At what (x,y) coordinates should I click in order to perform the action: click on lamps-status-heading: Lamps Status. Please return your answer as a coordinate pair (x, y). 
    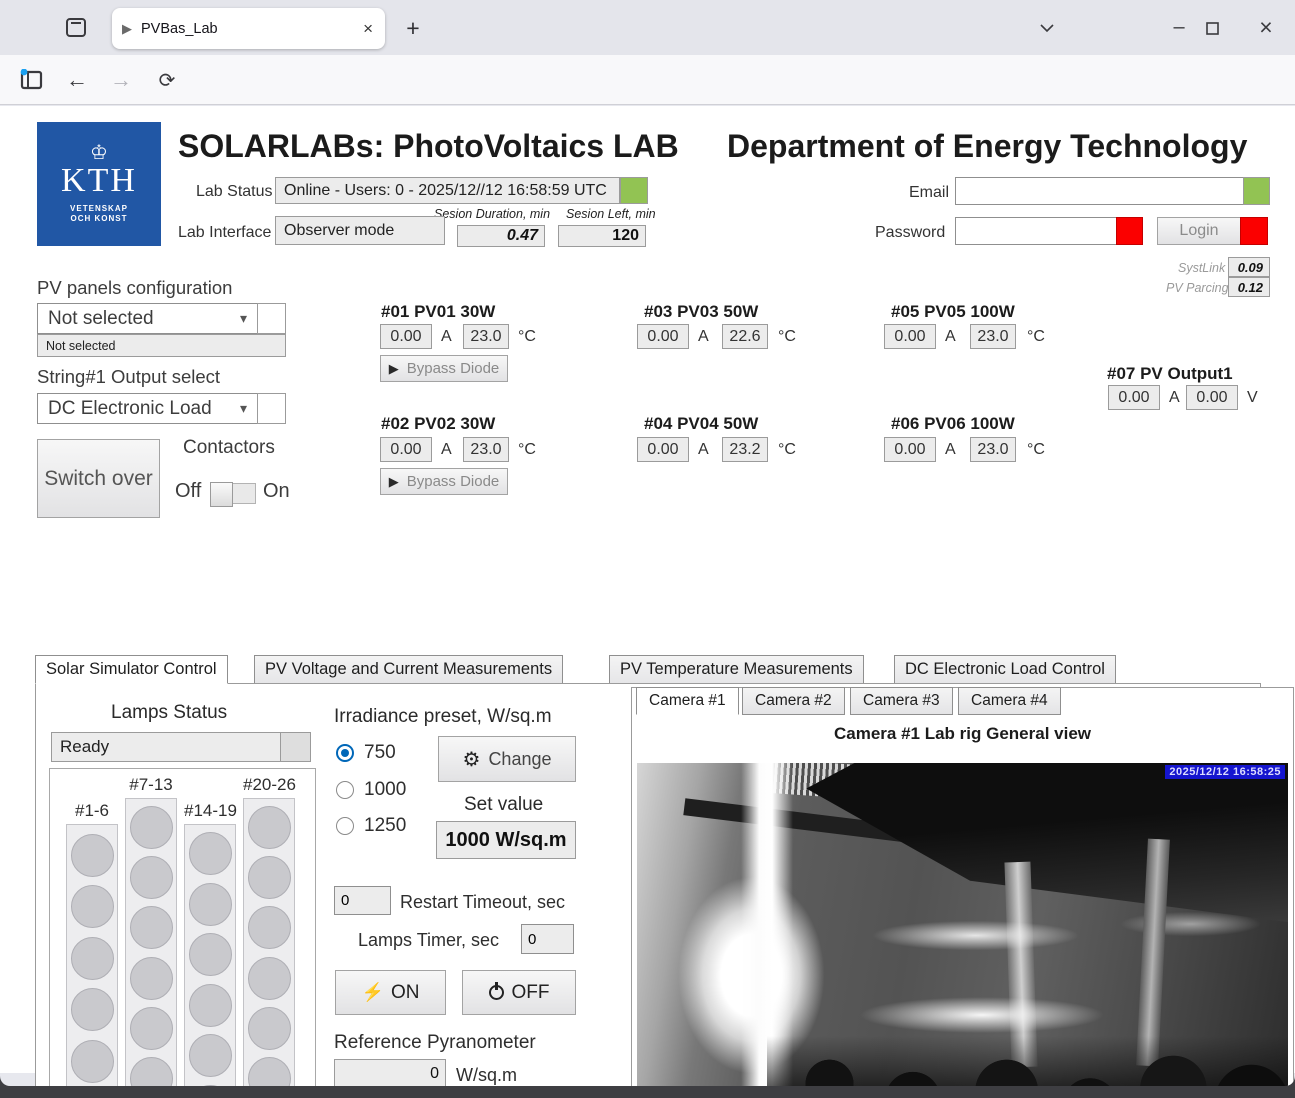
    Looking at the image, I should click on (169, 712).